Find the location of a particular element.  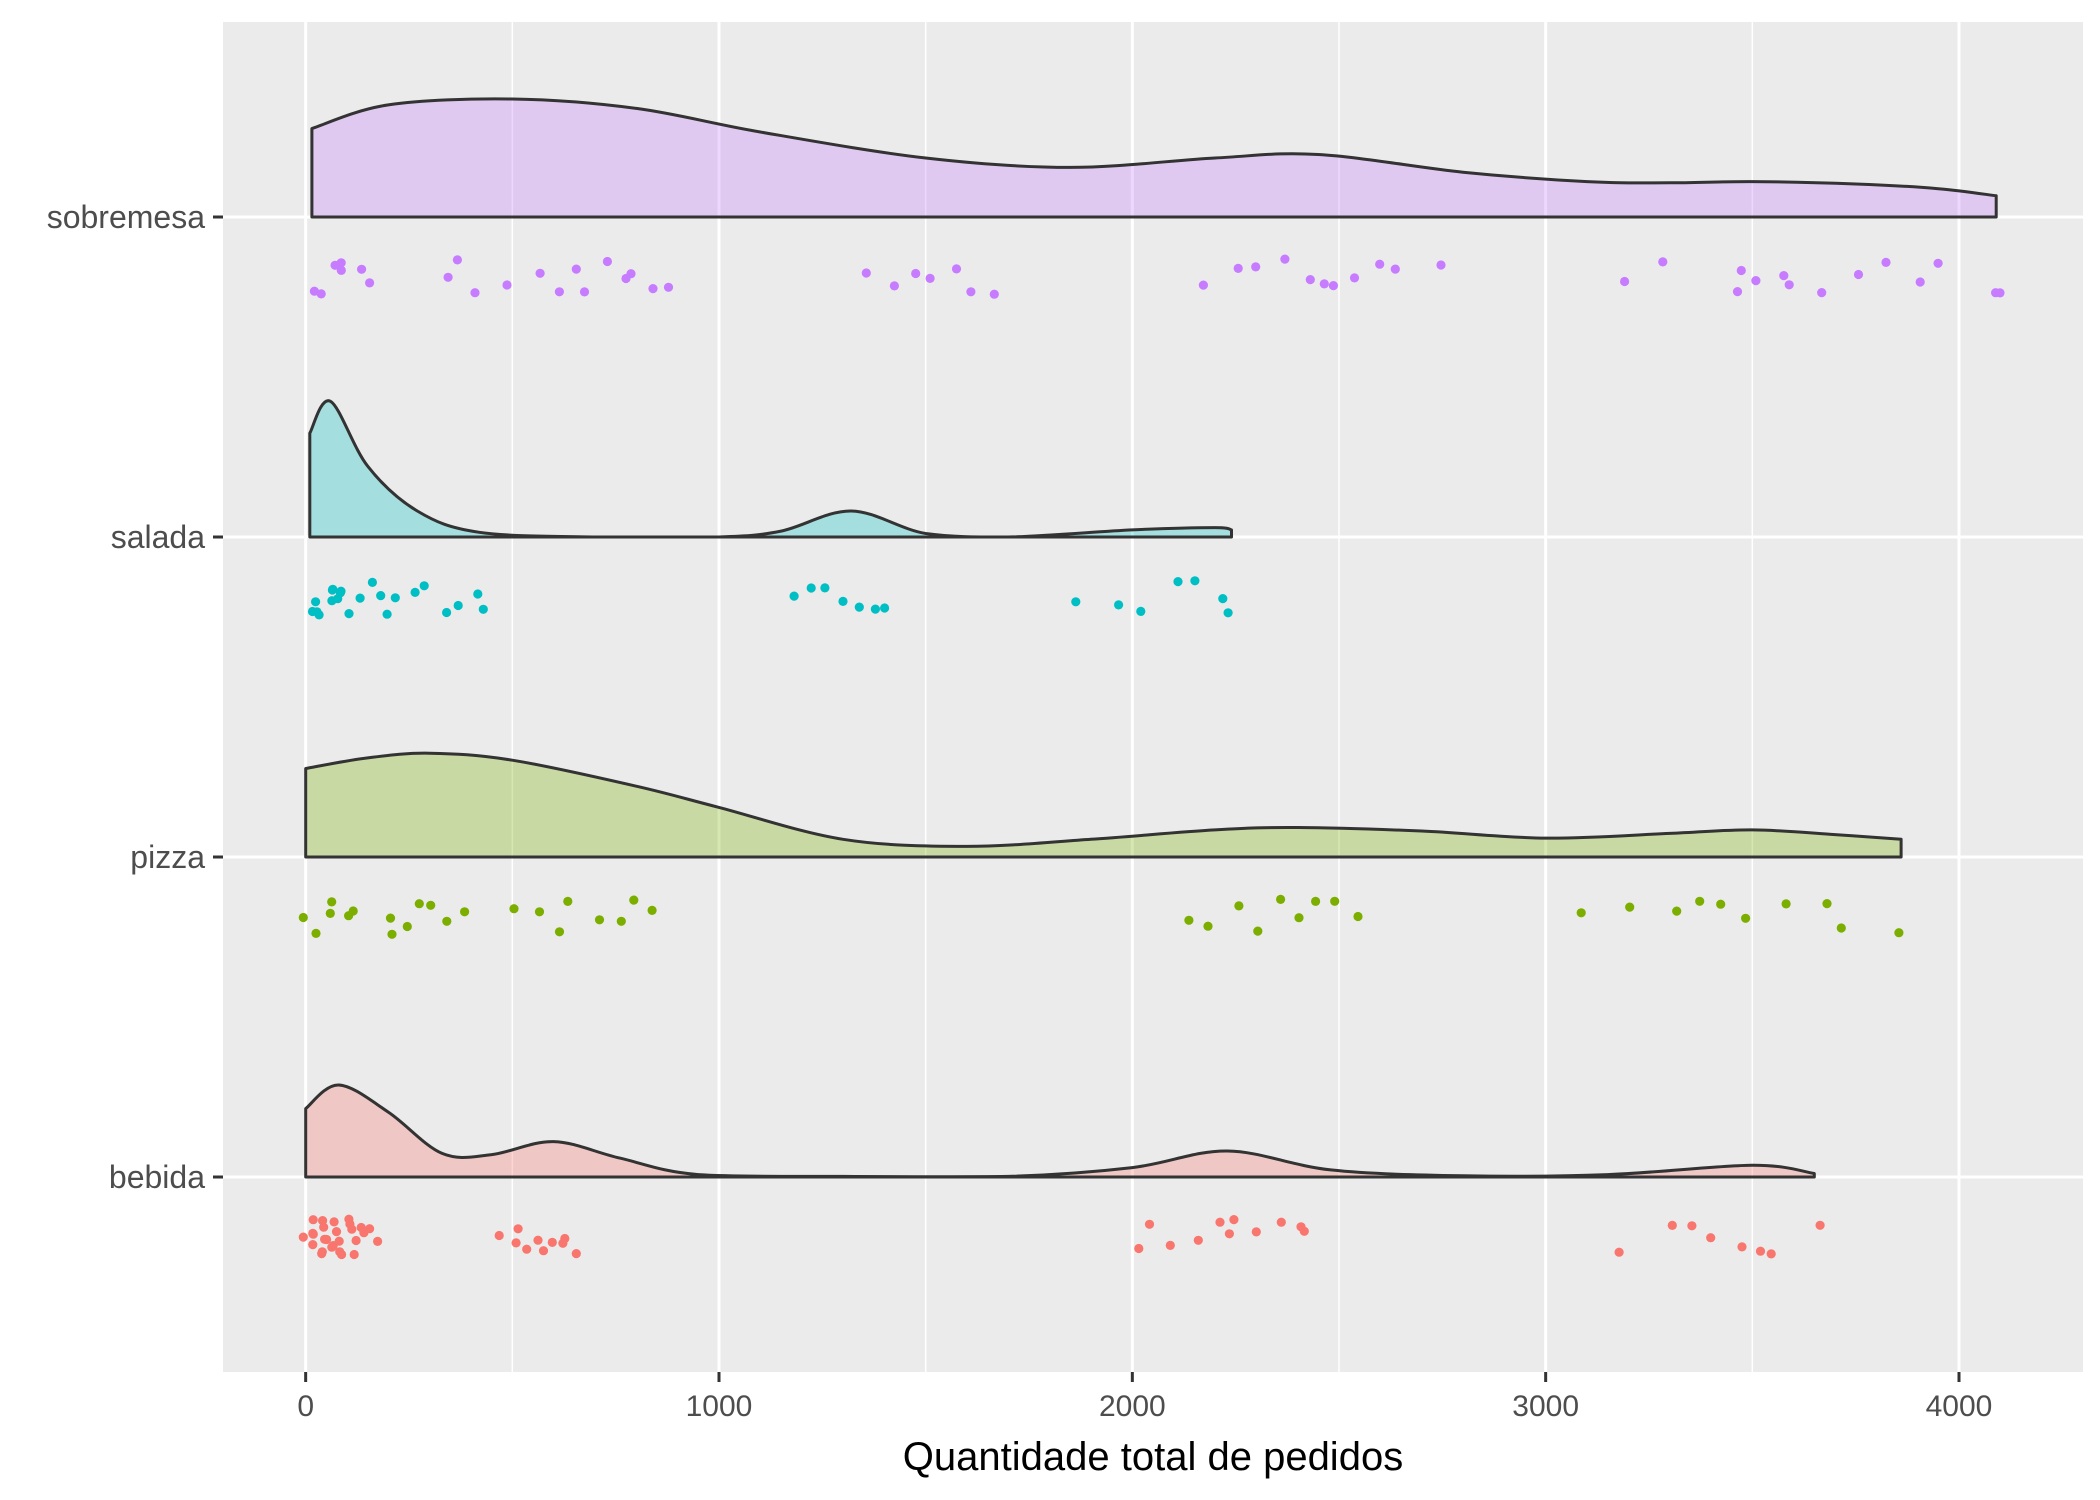

x-tick-label-1000: 1000 is located at coordinates (719, 1406).